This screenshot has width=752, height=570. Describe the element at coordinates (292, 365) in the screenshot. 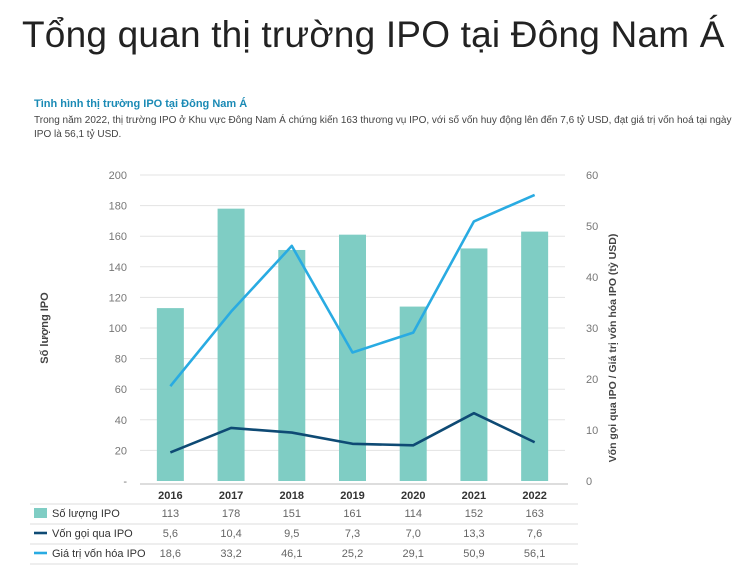

I see `bar-2018` at that location.